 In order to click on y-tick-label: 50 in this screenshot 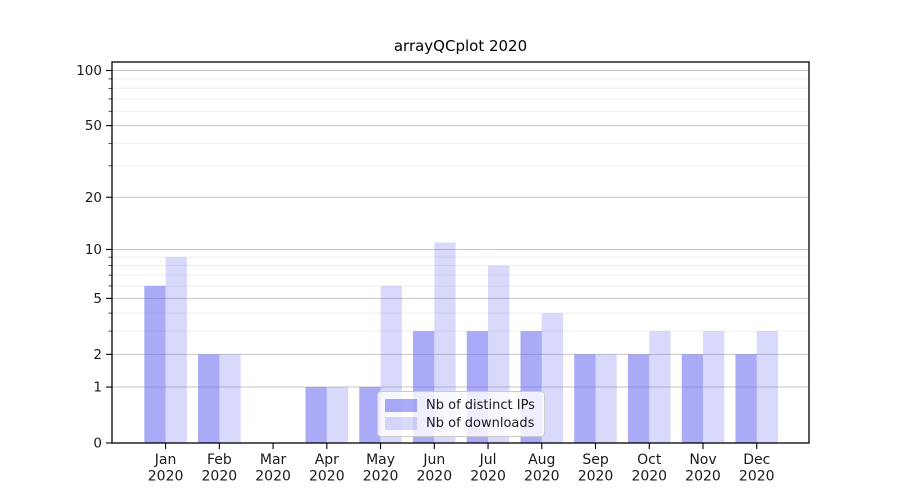, I will do `click(93, 126)`.